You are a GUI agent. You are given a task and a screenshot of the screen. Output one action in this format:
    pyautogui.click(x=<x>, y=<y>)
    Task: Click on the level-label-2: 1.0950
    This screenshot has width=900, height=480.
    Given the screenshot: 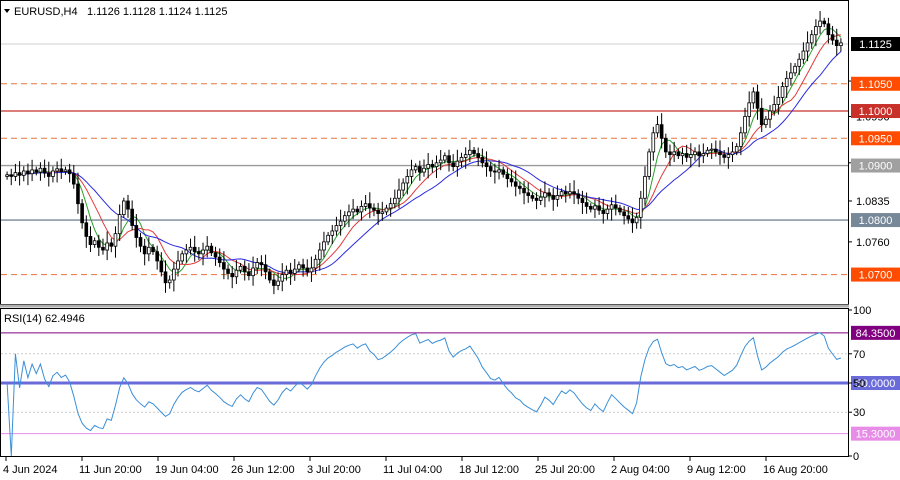 What is the action you would take?
    pyautogui.click(x=876, y=139)
    